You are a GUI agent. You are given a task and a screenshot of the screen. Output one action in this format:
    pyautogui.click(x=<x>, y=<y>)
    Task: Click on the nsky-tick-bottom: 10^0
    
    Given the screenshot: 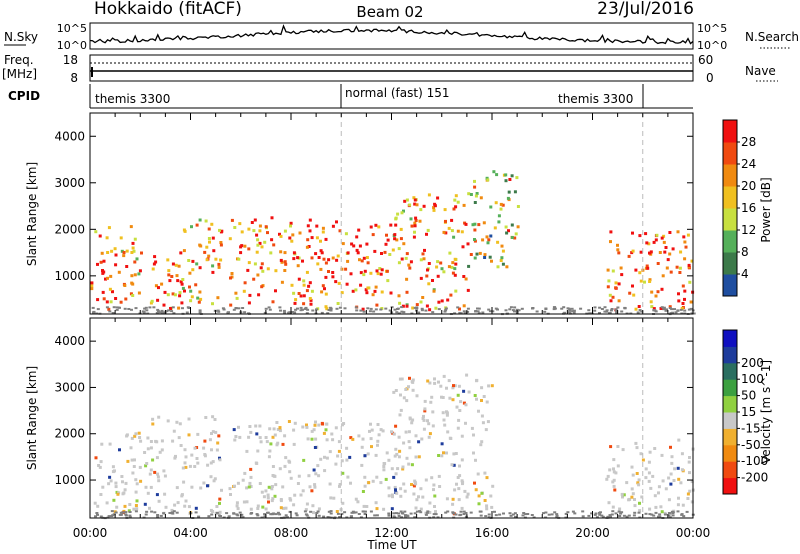 What is the action you would take?
    pyautogui.click(x=72, y=45)
    